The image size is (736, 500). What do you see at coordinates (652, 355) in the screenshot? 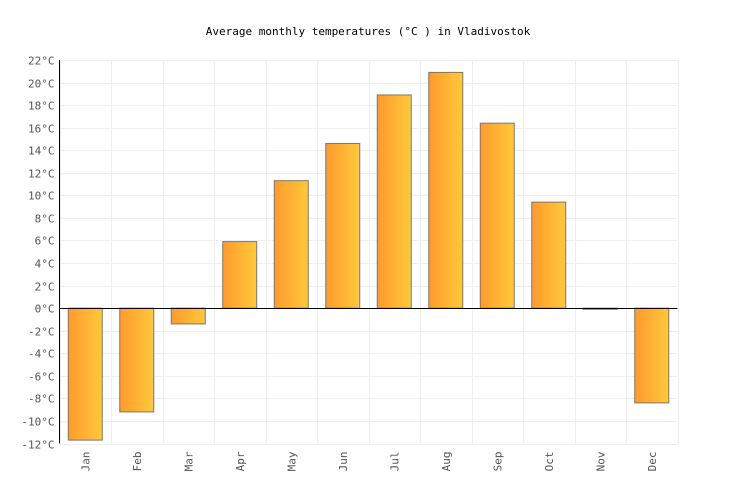
I see `bar-dec` at bounding box center [652, 355].